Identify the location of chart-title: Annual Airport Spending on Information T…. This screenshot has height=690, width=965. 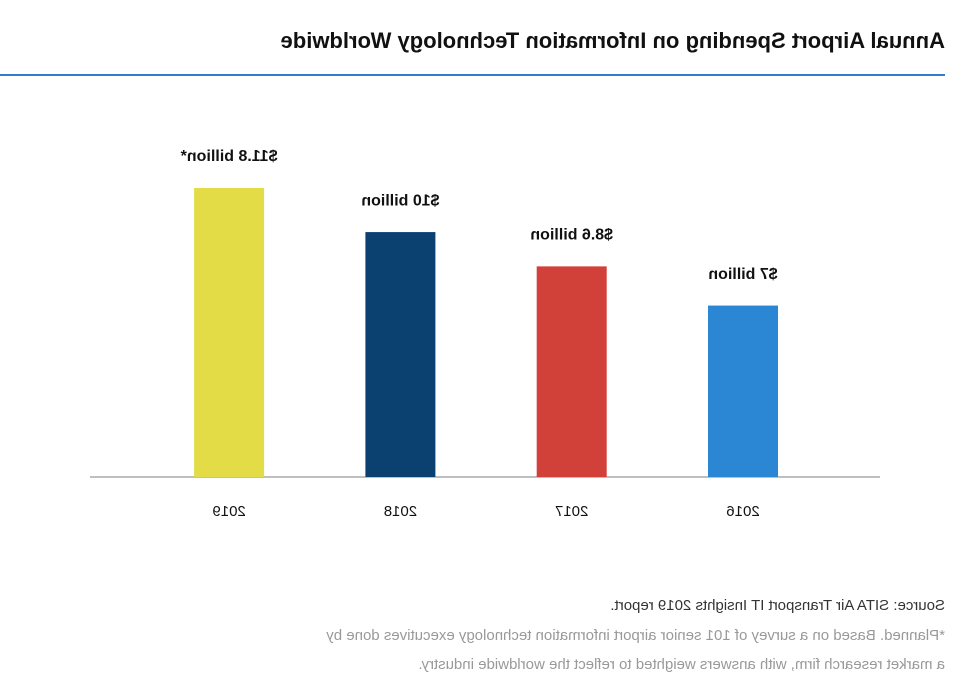
(613, 40).